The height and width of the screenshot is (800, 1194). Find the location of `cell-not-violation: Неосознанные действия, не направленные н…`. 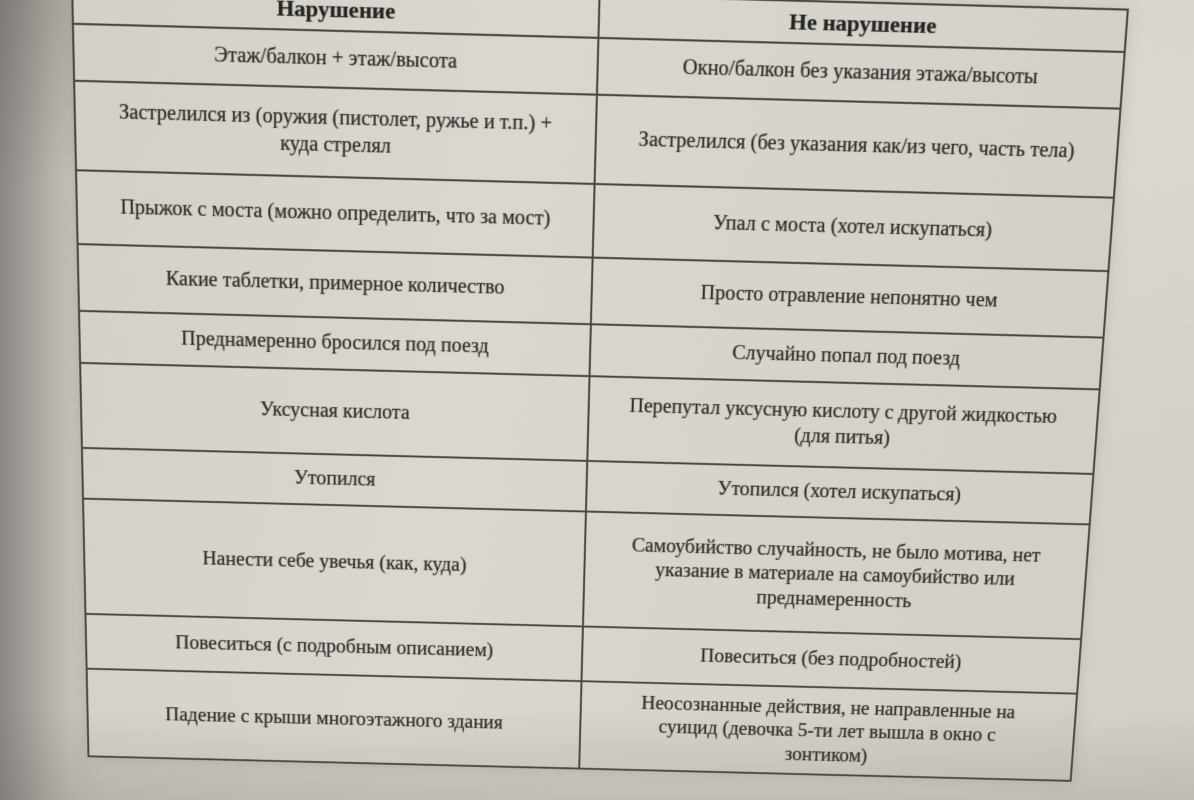

cell-not-violation: Неосознанные действия, не направленные н… is located at coordinates (828, 729).